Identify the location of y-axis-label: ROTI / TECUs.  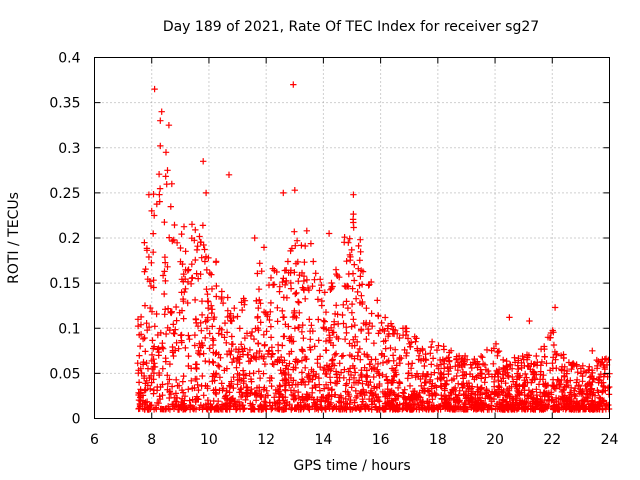
(14, 238).